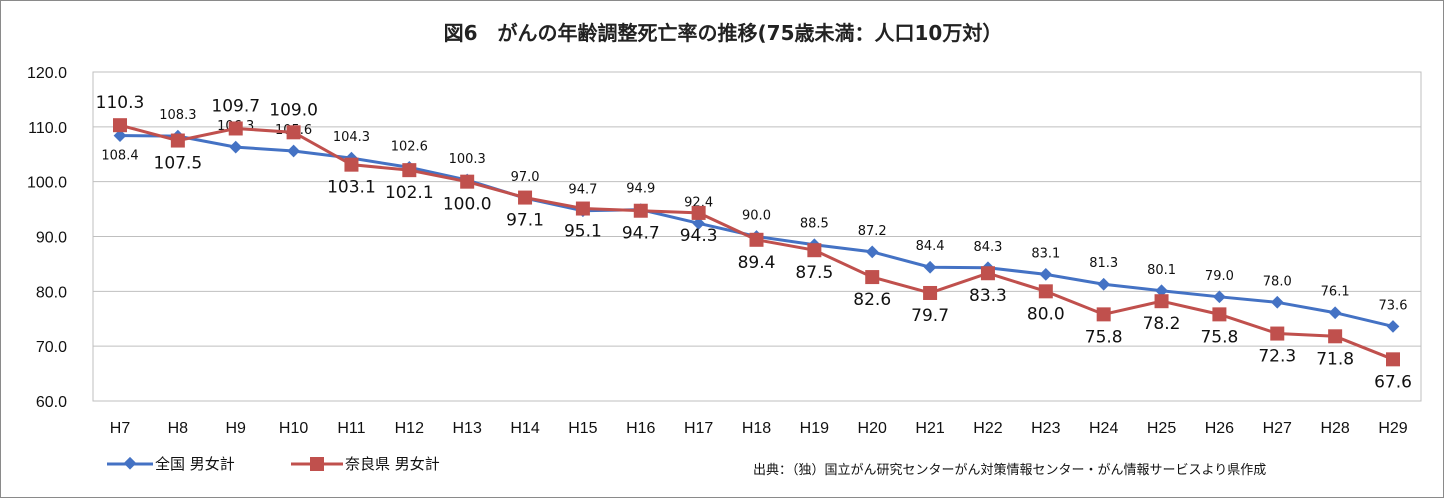  Describe the element at coordinates (195, 464) in the screenshot. I see `legend-label: 全国 男女計` at that location.